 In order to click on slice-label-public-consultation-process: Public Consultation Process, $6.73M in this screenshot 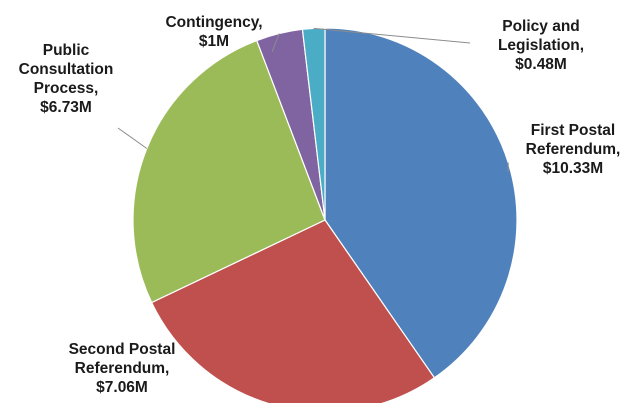, I will do `click(66, 79)`.